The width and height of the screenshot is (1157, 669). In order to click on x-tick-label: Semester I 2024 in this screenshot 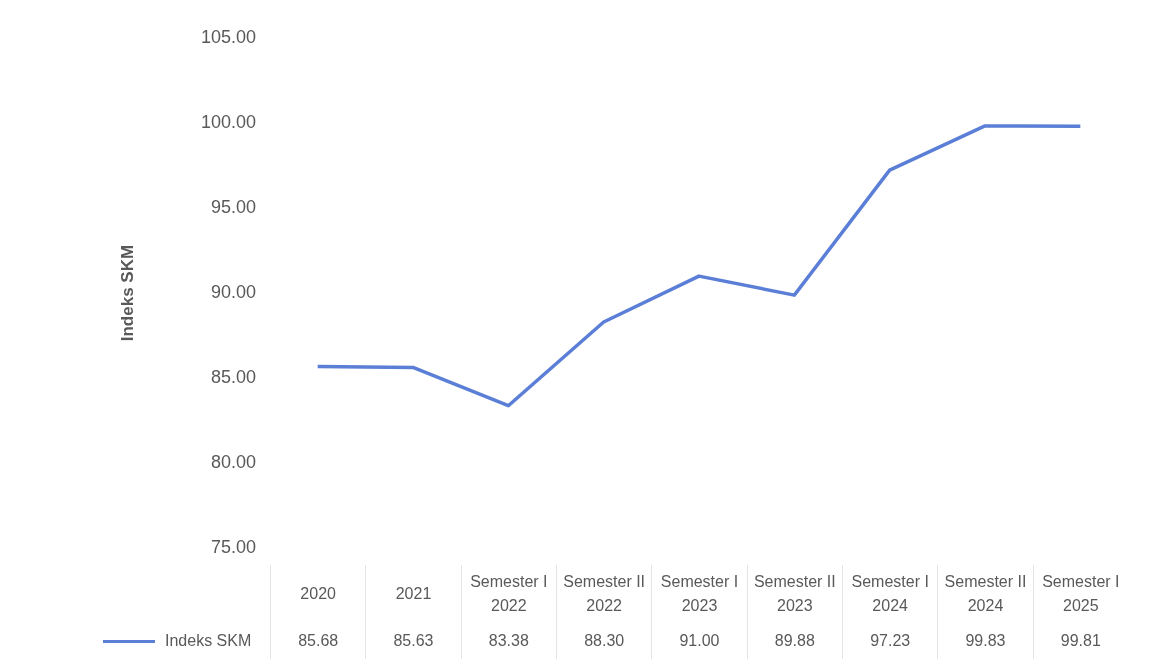, I will do `click(890, 594)`.